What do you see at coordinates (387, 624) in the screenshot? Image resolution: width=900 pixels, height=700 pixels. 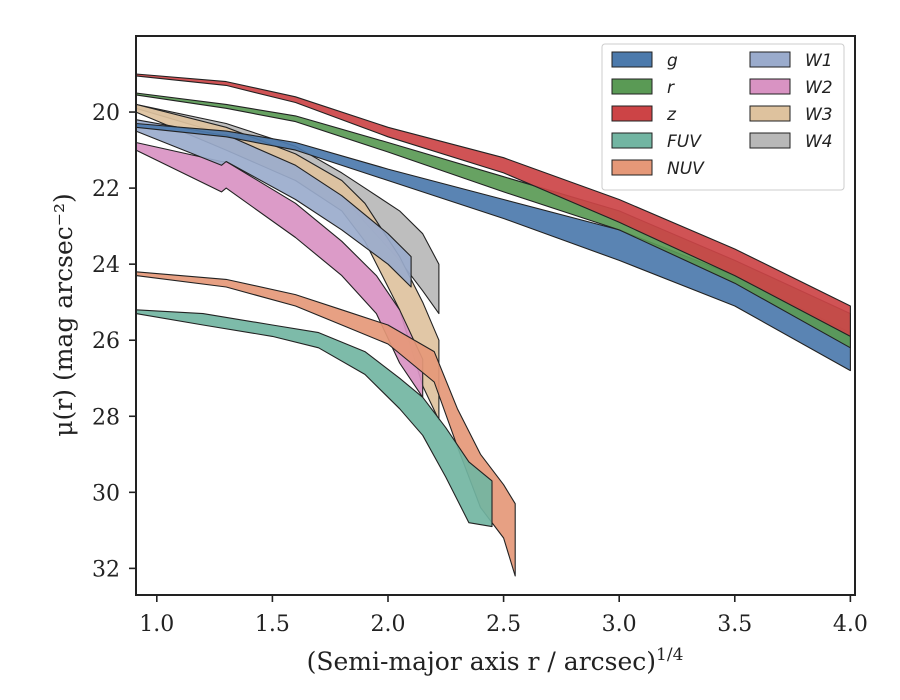 I see `x-tick-label: 2.0` at bounding box center [387, 624].